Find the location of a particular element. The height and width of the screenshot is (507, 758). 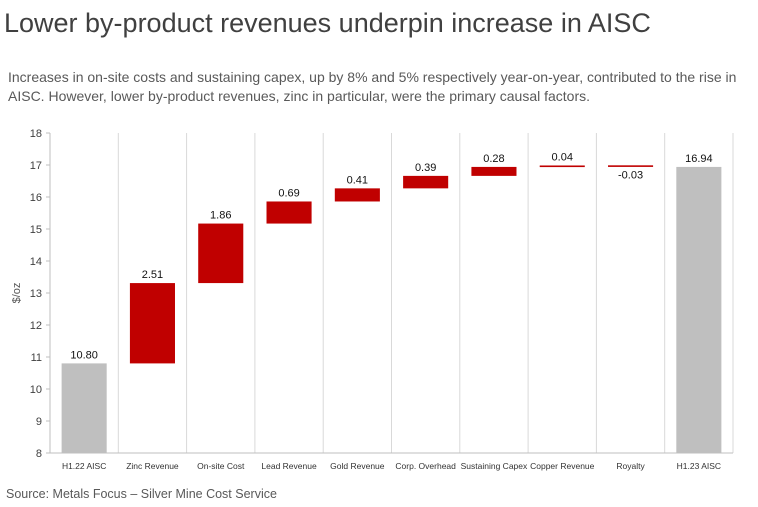

data-label: 16.94 is located at coordinates (699, 159).